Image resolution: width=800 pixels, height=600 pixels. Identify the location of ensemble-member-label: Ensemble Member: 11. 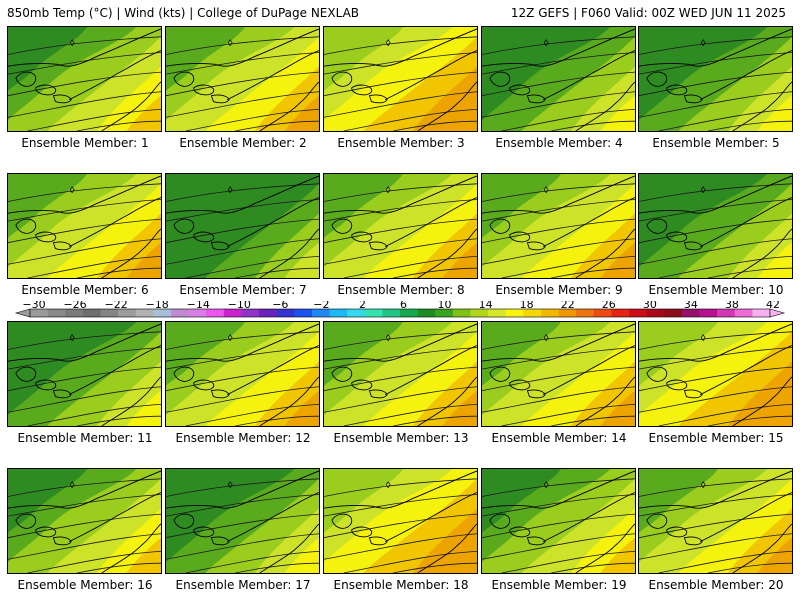
(85, 438).